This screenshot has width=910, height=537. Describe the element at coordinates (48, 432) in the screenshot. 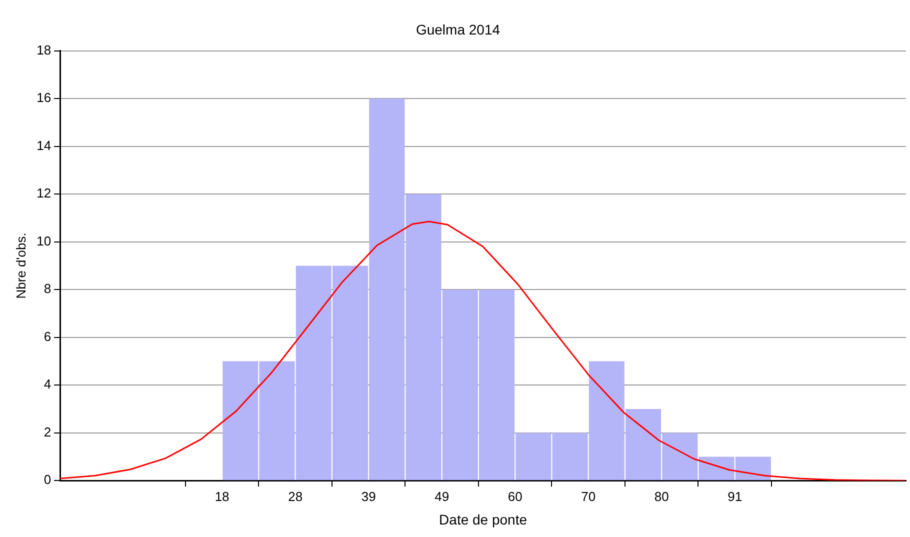

I see `y-tick-label: 2` at that location.